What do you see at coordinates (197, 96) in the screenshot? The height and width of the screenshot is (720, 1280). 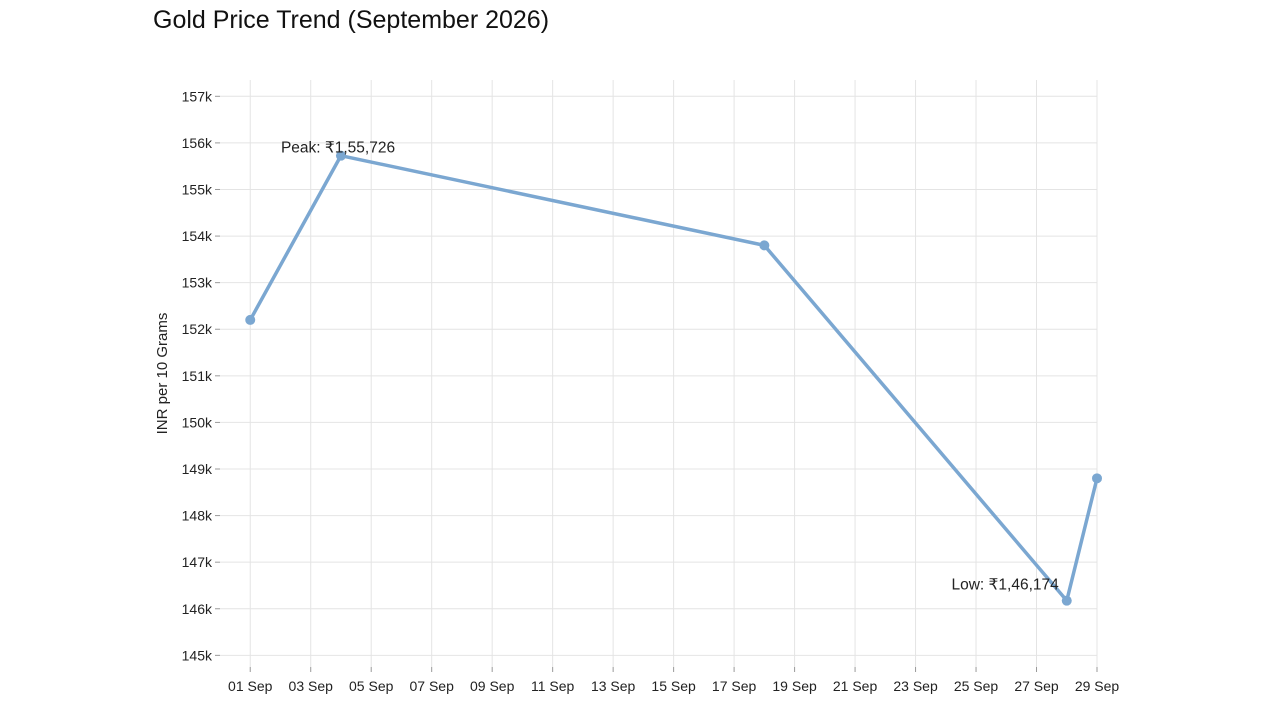 I see `y-tick-label: 157k` at bounding box center [197, 96].